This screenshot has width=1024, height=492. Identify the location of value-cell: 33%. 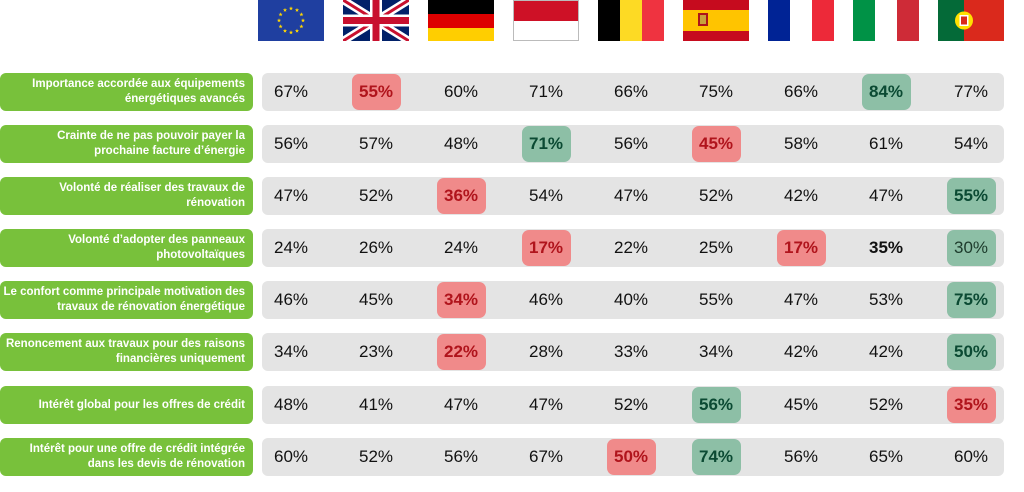
(631, 352).